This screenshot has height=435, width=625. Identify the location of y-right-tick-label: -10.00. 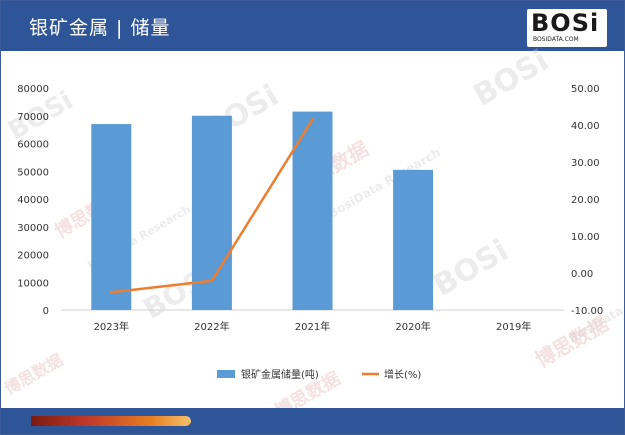
(587, 311).